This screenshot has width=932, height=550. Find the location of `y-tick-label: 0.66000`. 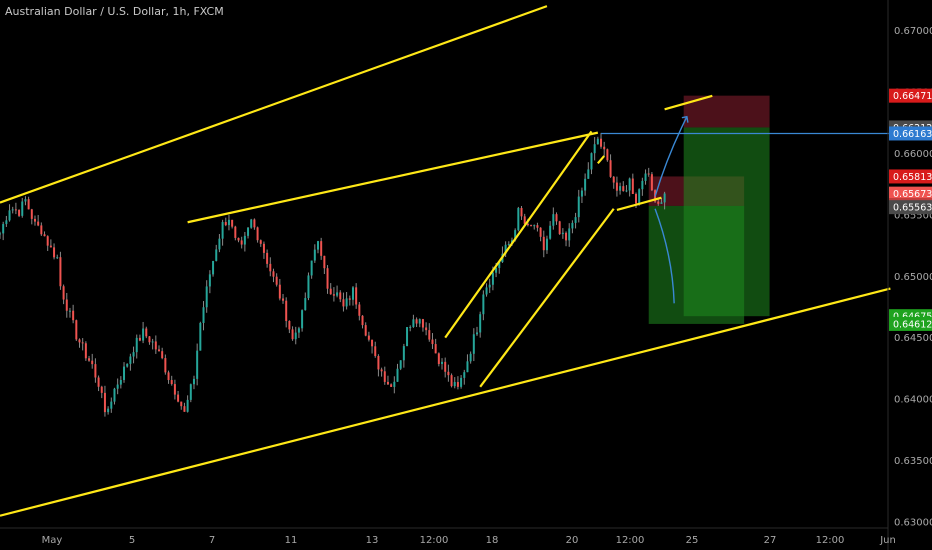

y-tick-label: 0.66000 is located at coordinates (913, 154).